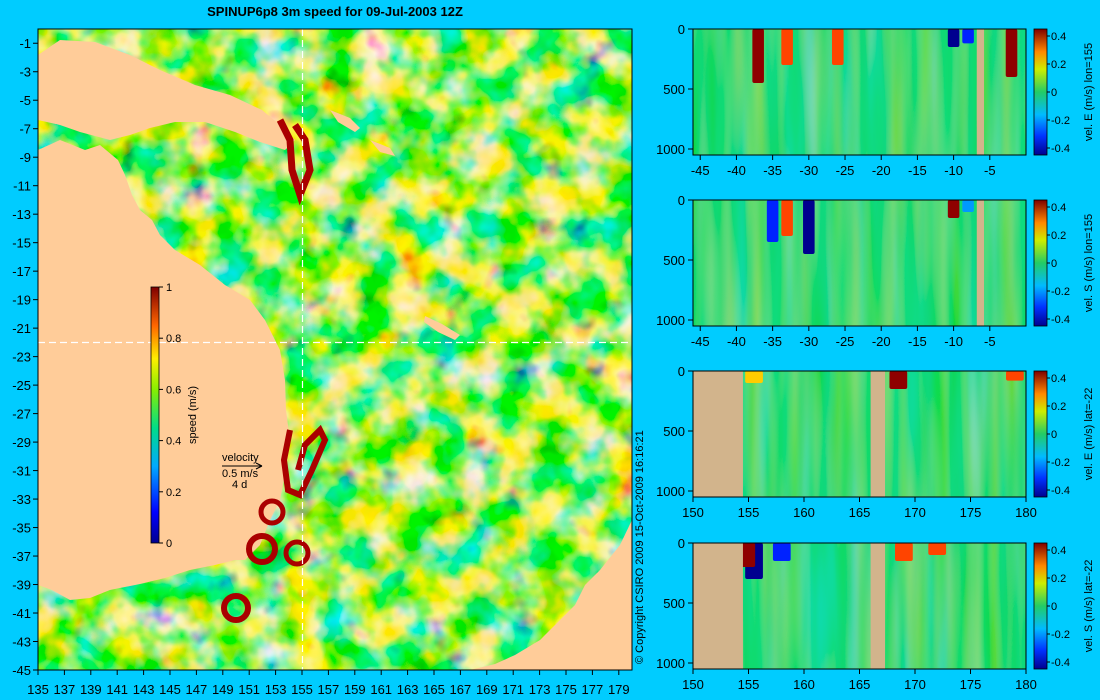  What do you see at coordinates (881, 170) in the screenshot?
I see `section-x-tick-label: -20` at bounding box center [881, 170].